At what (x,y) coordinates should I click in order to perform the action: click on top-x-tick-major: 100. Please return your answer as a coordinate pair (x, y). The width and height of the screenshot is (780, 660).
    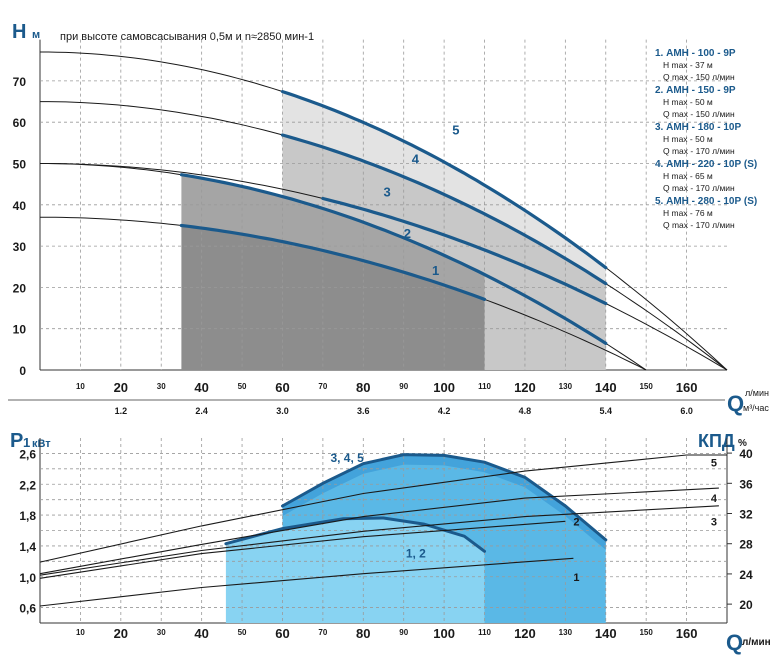
    Looking at the image, I should click on (444, 387).